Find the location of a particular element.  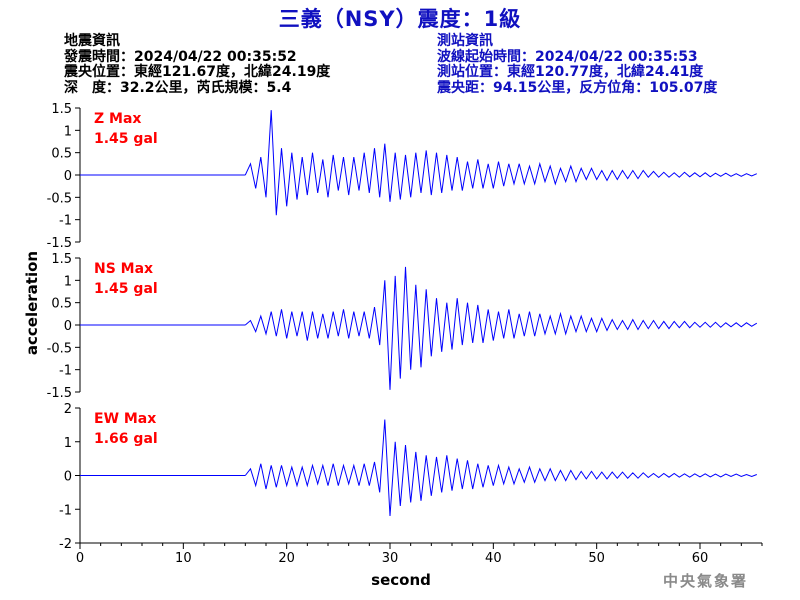

agency-watermark: 中央氣象署 is located at coordinates (705, 581).